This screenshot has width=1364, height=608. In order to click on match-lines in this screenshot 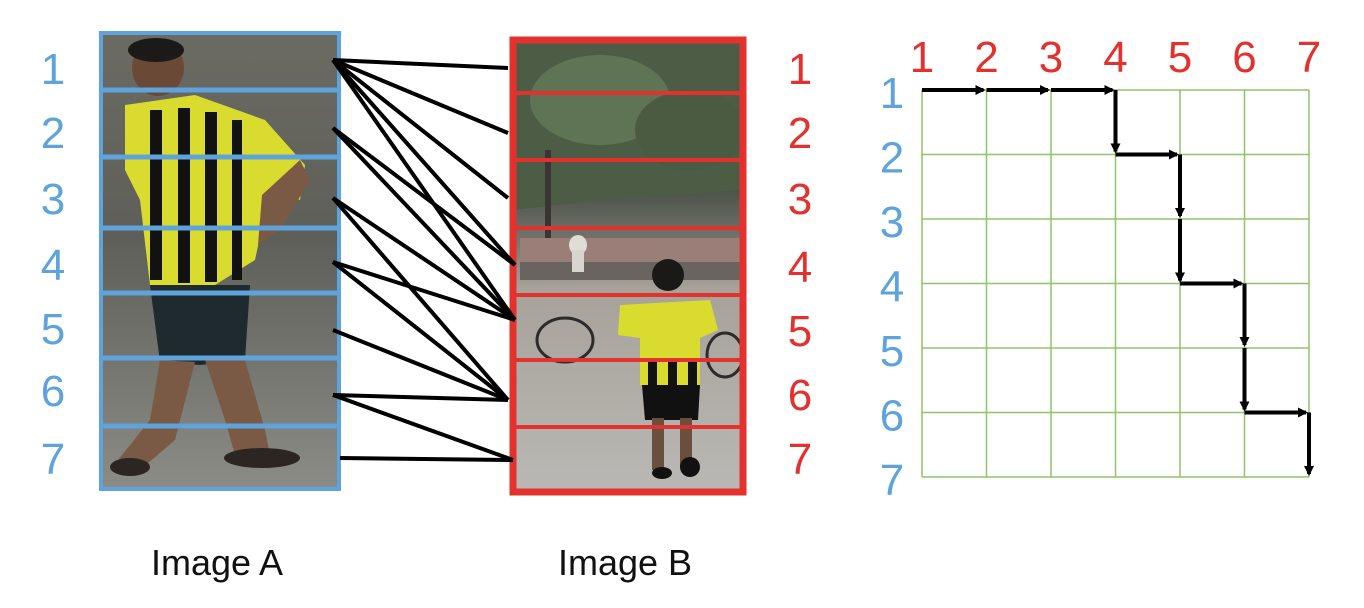, I will do `click(424, 260)`.